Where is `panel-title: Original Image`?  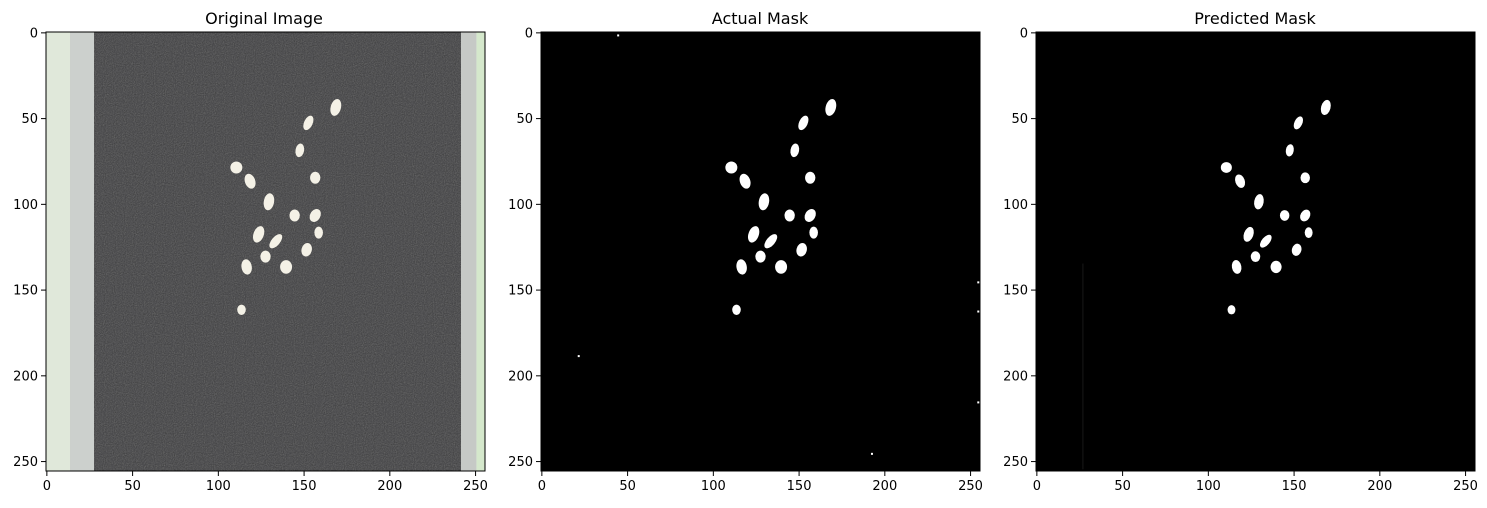
panel-title: Original Image is located at coordinates (264, 18).